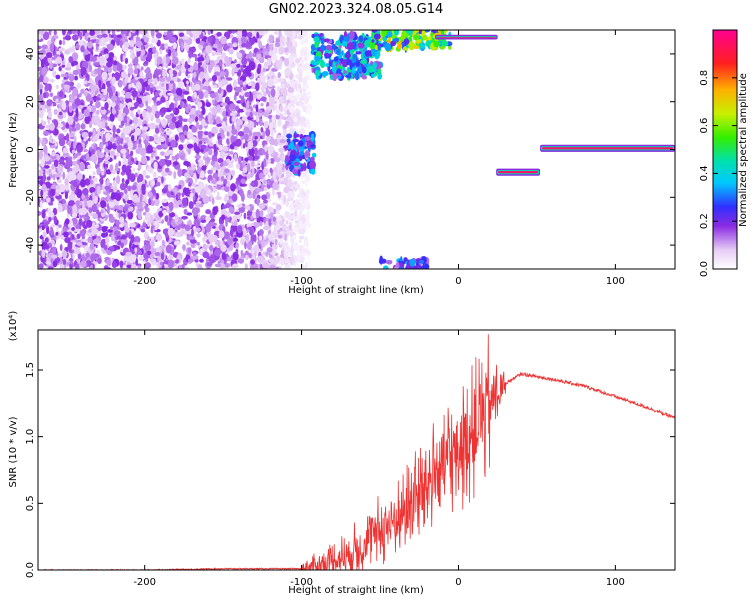  I want to click on colorbar-tick-label: 0.2, so click(704, 221).